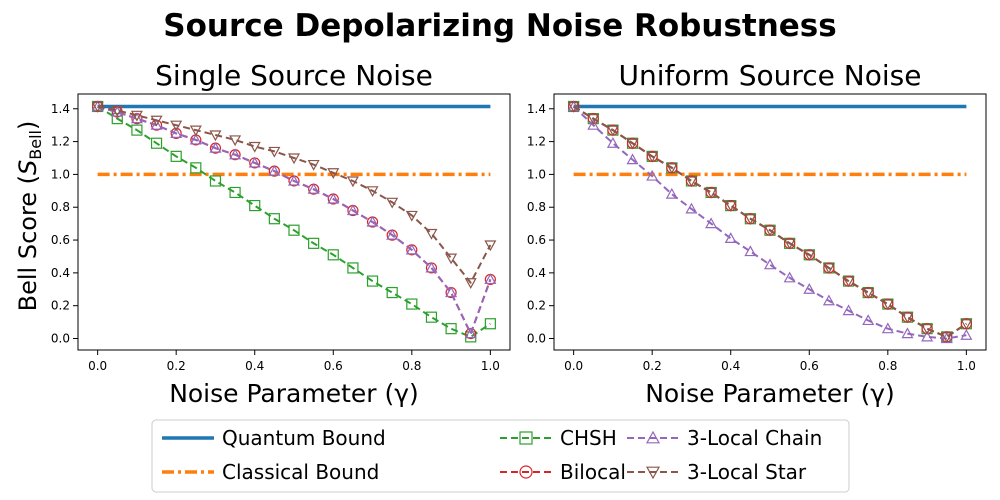 This screenshot has width=1000, height=500. Describe the element at coordinates (60, 174) in the screenshot. I see `y-tick-label: 1.0` at that location.